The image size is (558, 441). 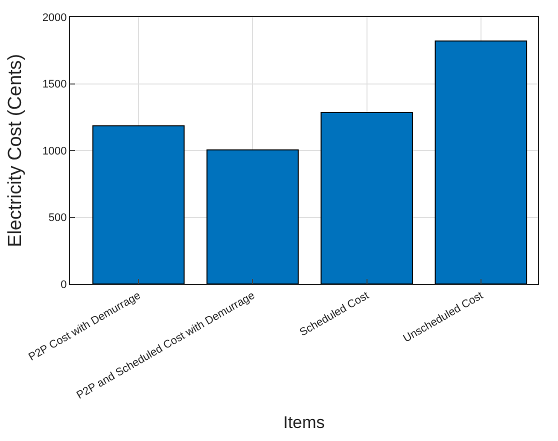 What do you see at coordinates (54, 151) in the screenshot?
I see `y-tick-label: 1000` at bounding box center [54, 151].